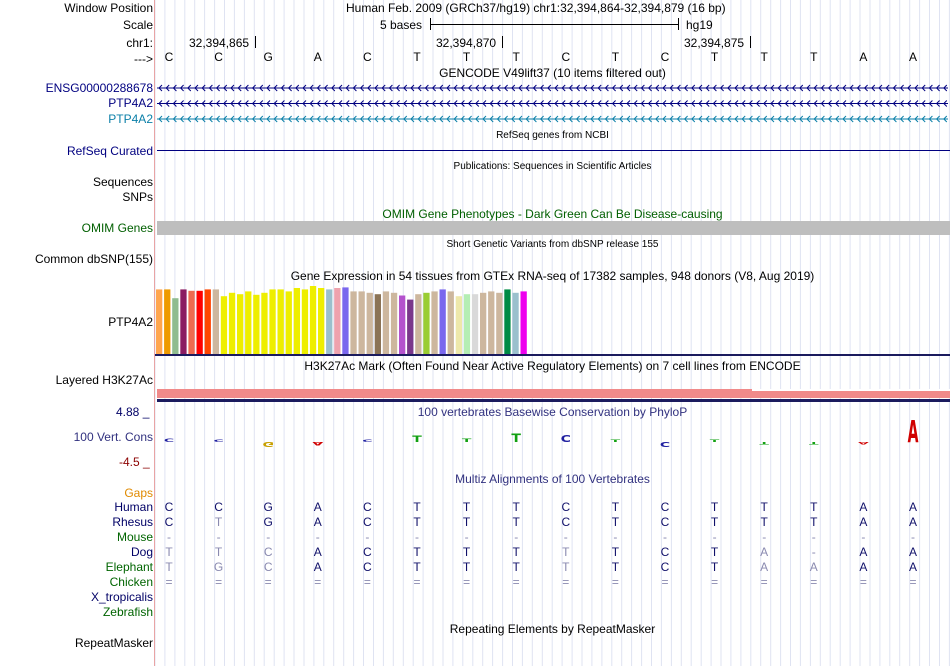  I want to click on species-label-zebrafish: Zebrafish, so click(127, 612).